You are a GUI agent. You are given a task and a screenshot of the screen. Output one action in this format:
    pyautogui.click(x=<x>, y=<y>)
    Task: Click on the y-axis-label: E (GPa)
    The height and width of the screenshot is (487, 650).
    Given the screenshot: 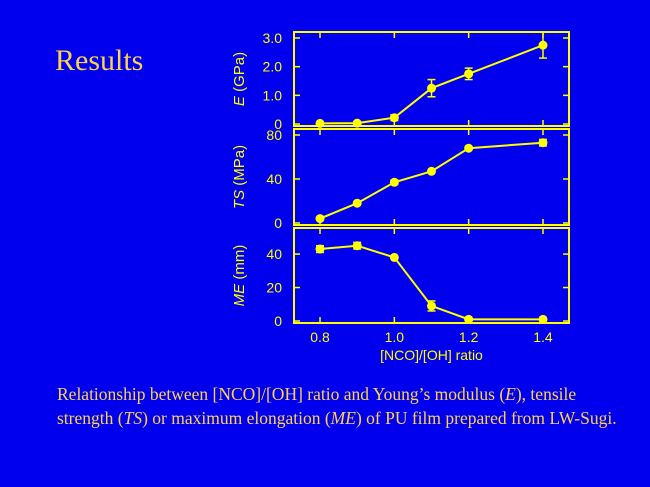 What is the action you would take?
    pyautogui.click(x=239, y=79)
    